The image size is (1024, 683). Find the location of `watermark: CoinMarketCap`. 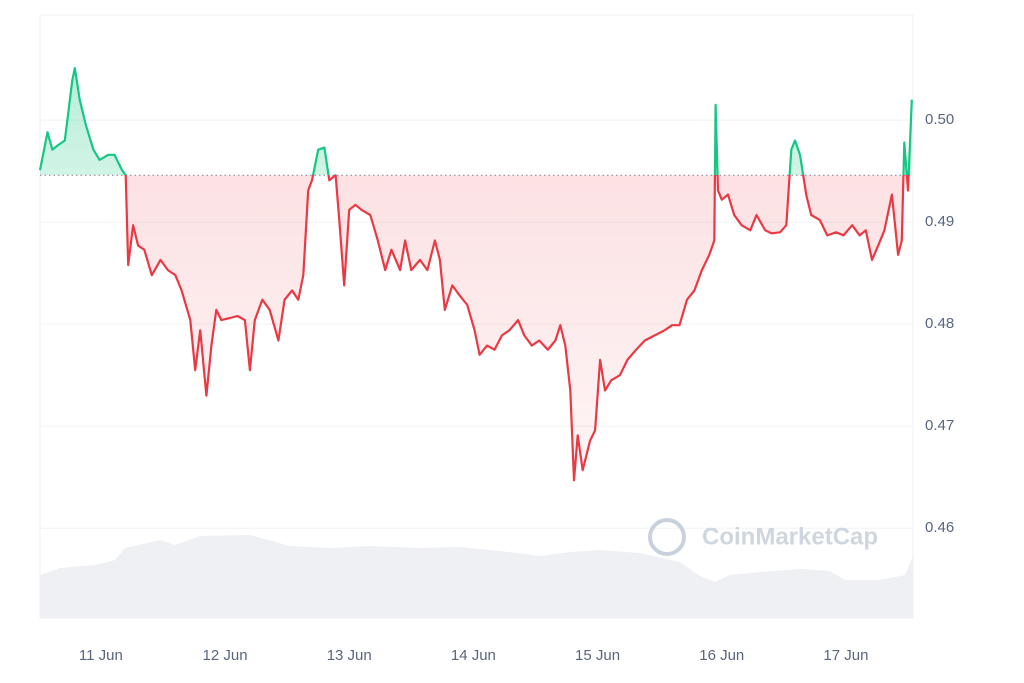

watermark: CoinMarketCap is located at coordinates (763, 537).